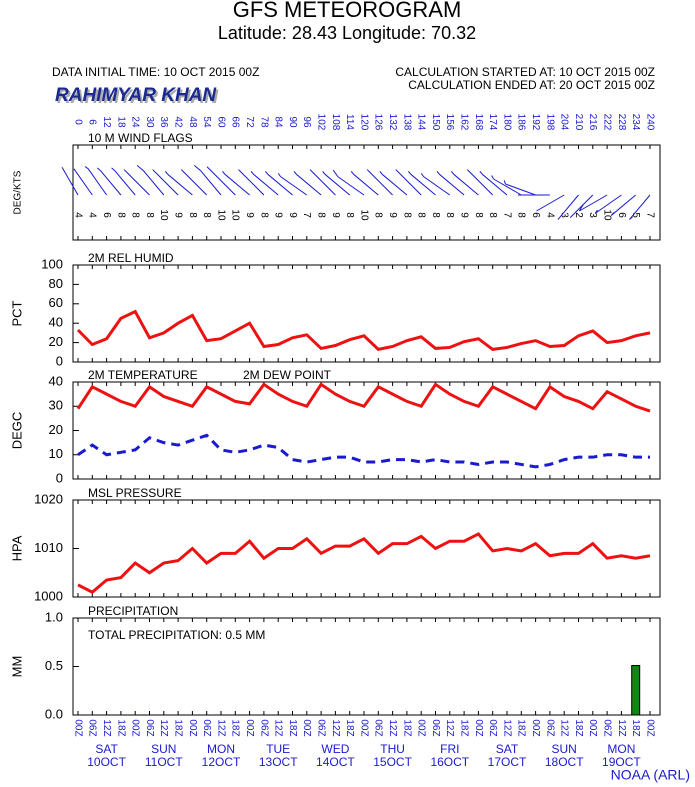 This screenshot has width=695, height=787. I want to click on initial-time: DATA INITIAL TIME: 10 OCT 2015 00Z, so click(155, 72).